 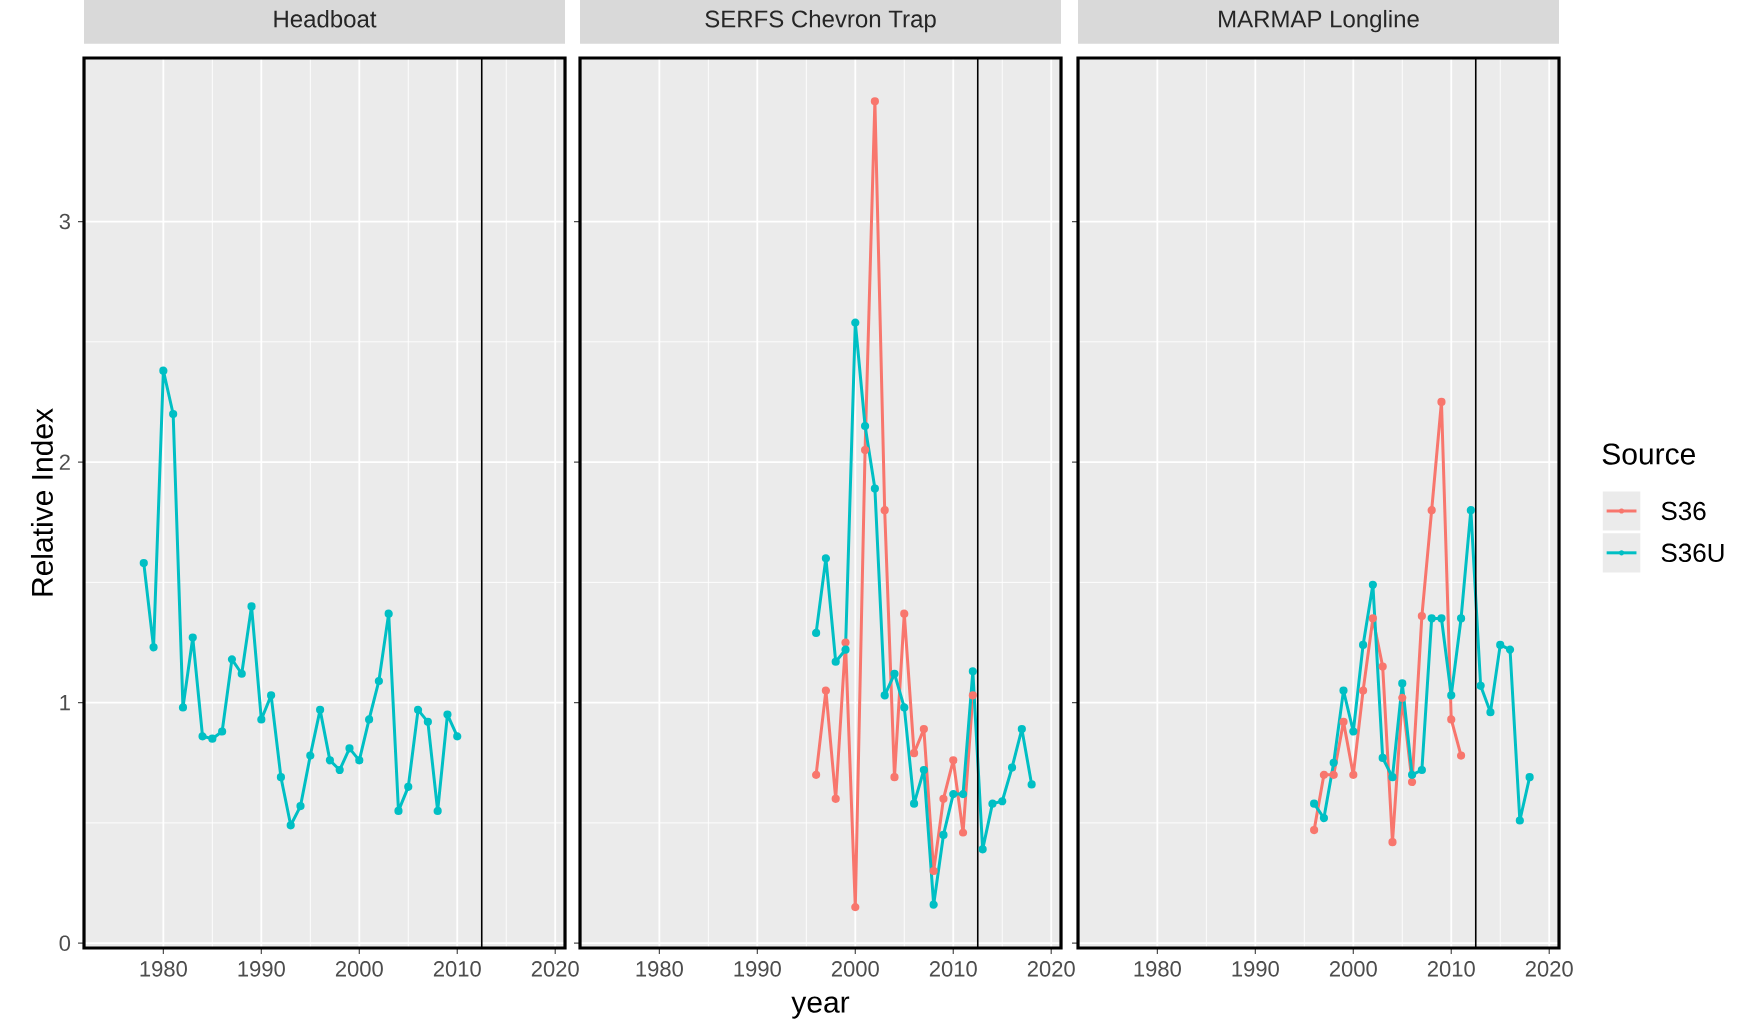 I want to click on legend-label: S36U, so click(x=1692, y=553).